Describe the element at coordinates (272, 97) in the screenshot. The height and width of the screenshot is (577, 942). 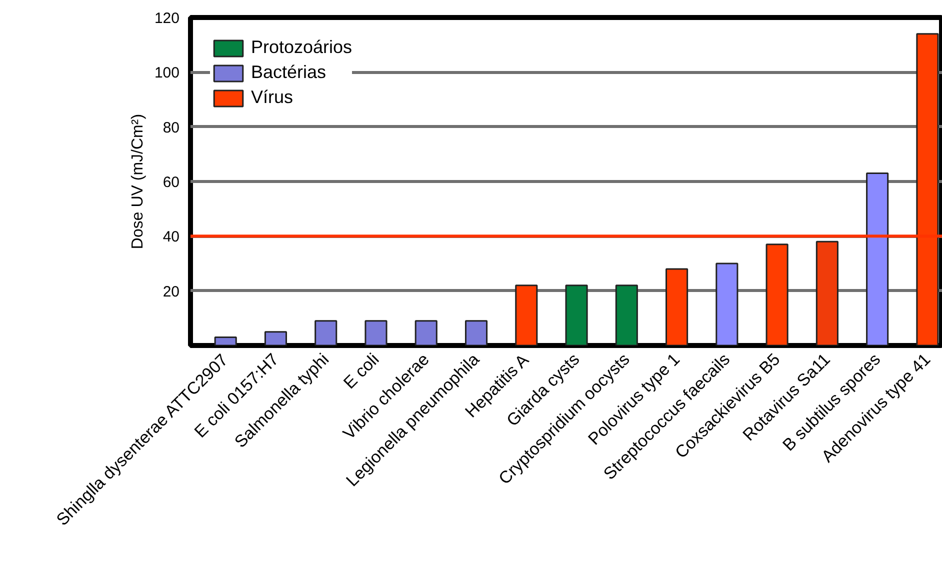
I see `legend-label: Vírus` at that location.